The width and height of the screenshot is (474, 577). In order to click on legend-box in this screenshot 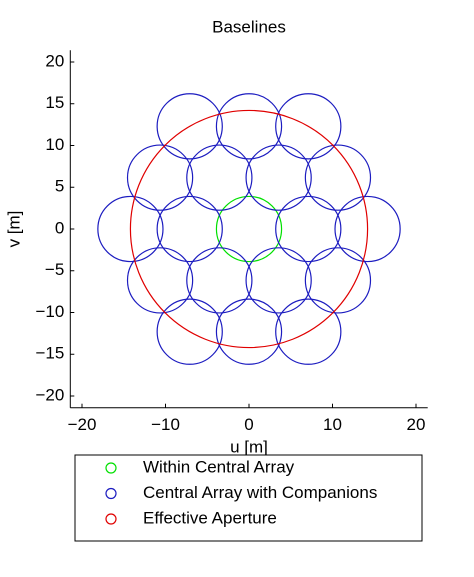, I will do `click(248, 498)`.